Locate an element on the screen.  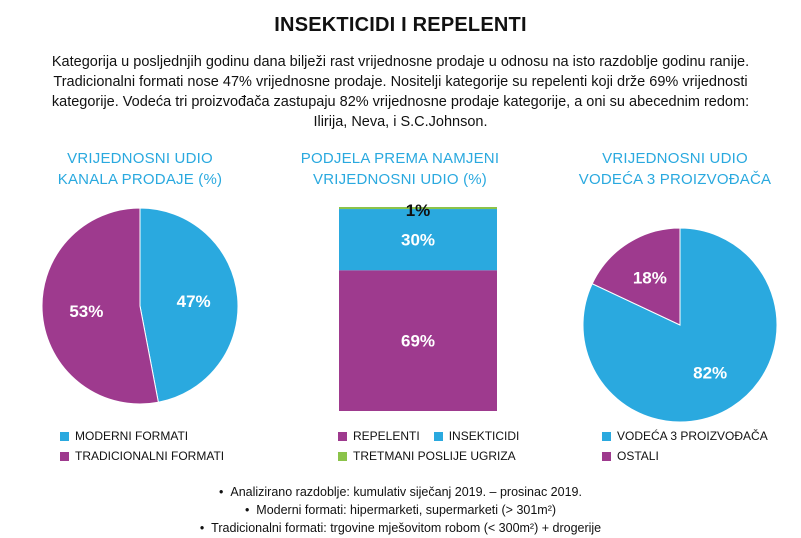
legend-row: TRETMANI POSLIJE UGRIZA is located at coordinates (435, 456).